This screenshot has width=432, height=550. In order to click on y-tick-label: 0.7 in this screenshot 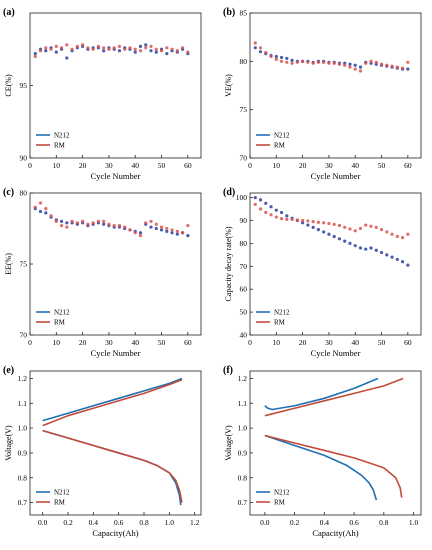, I will do `click(23, 502)`.